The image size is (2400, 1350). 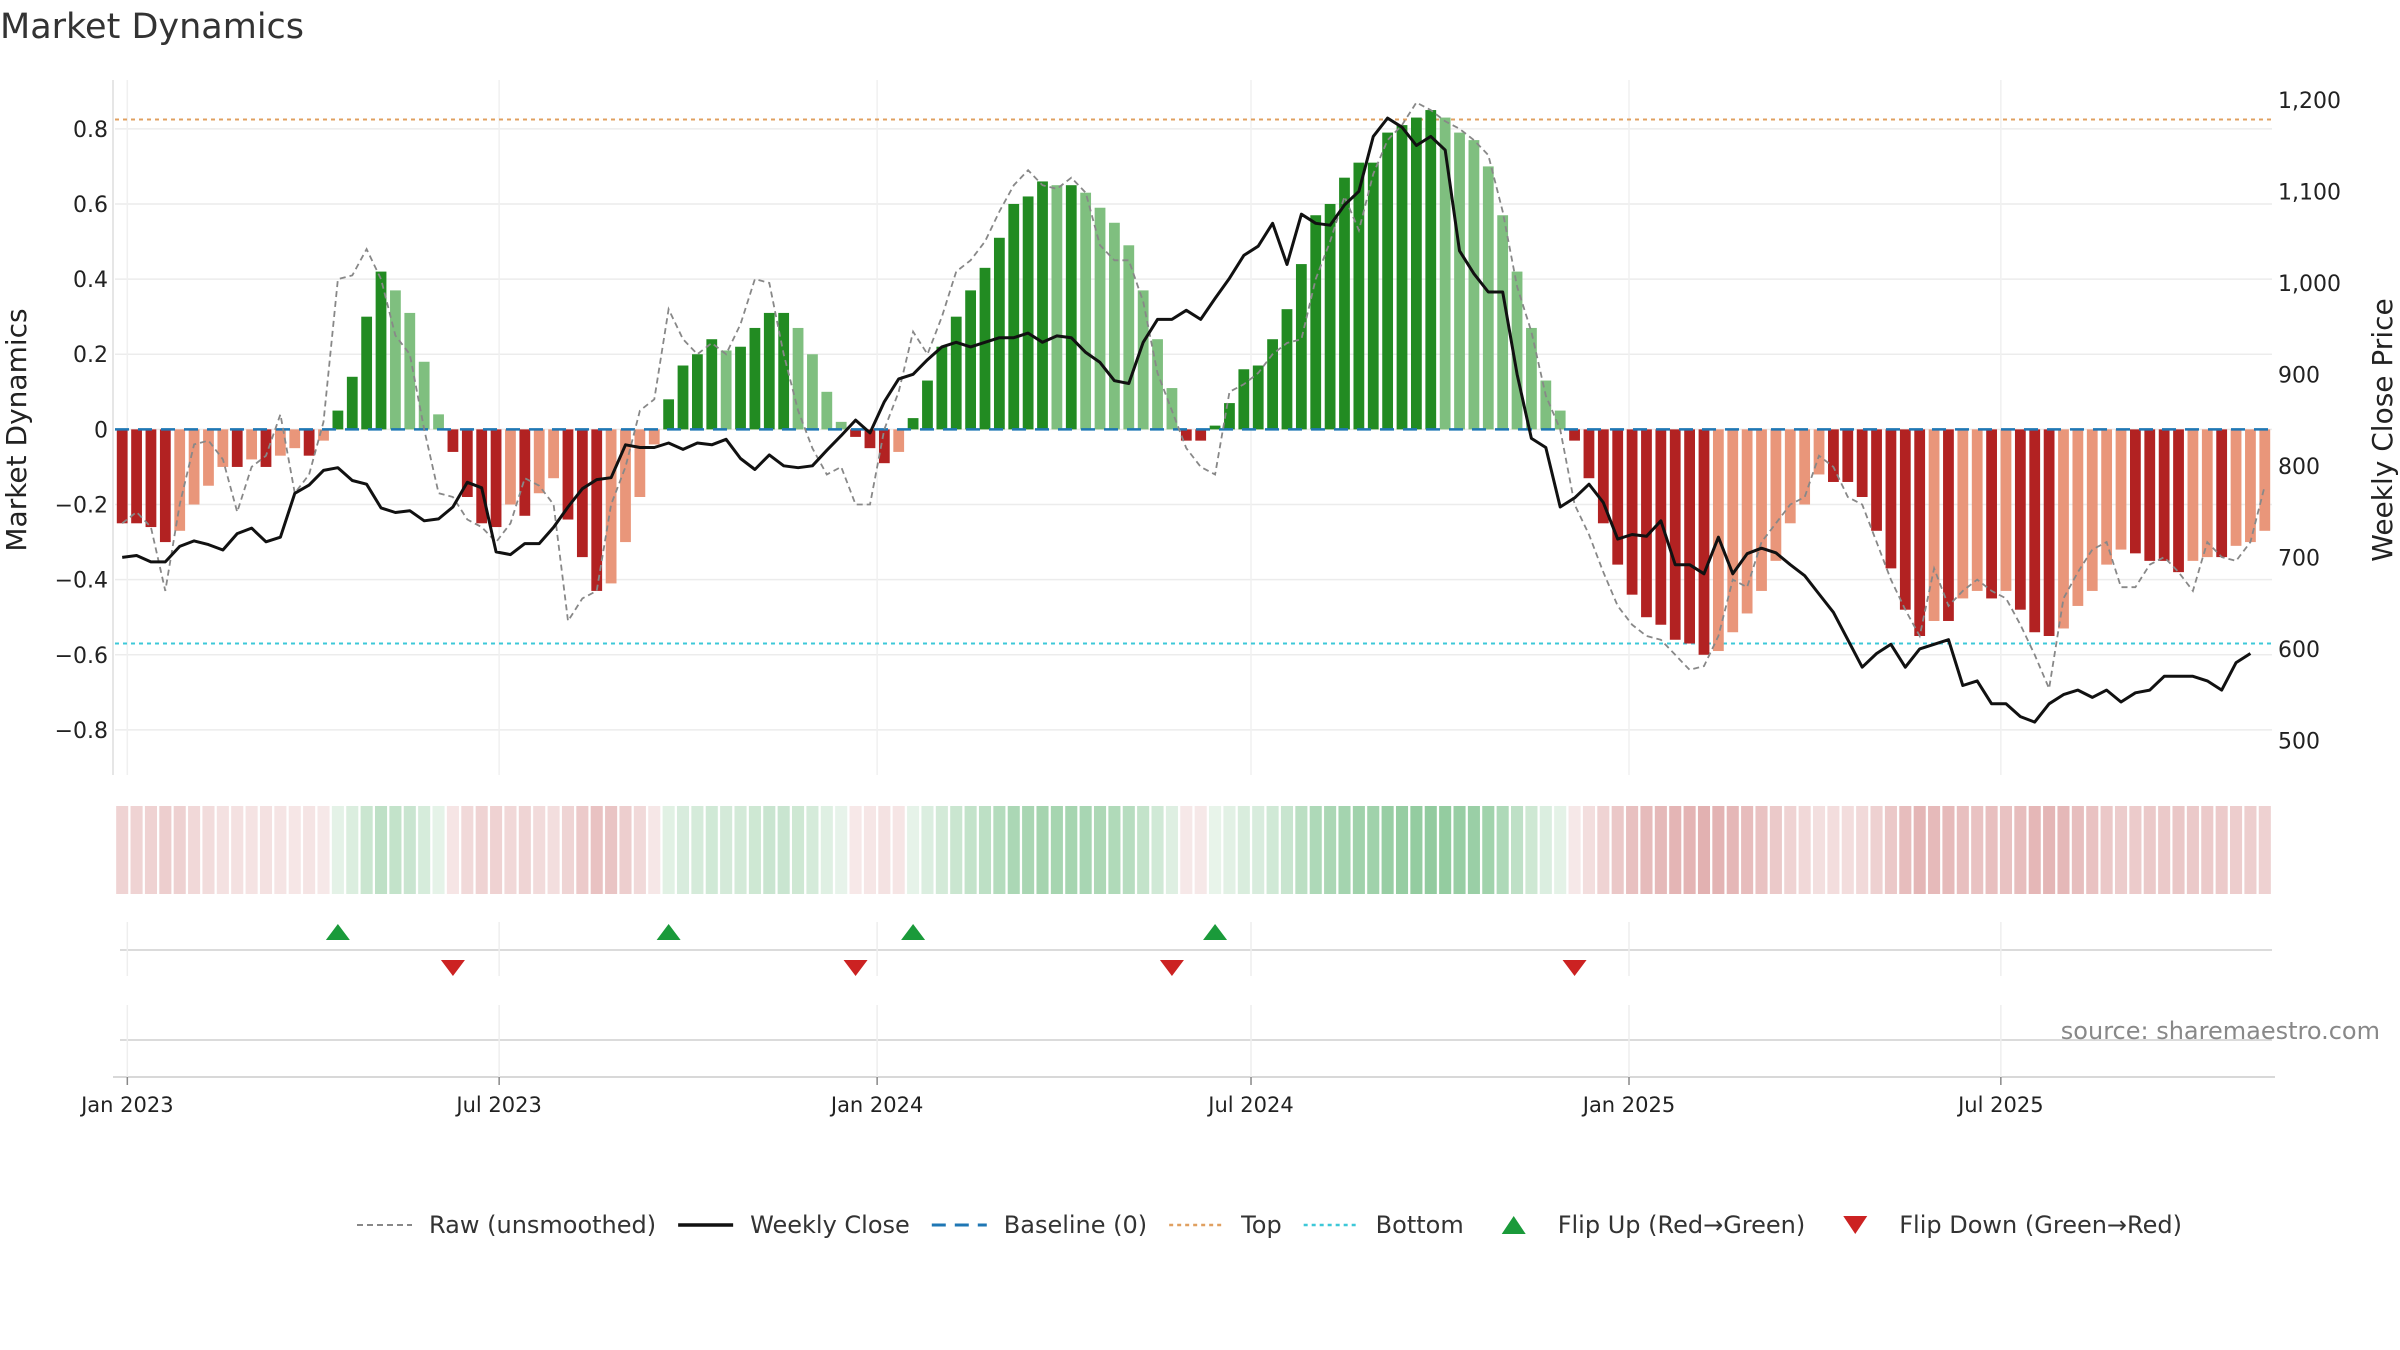 What do you see at coordinates (2309, 284) in the screenshot?
I see `right-tick-label: 1,000` at bounding box center [2309, 284].